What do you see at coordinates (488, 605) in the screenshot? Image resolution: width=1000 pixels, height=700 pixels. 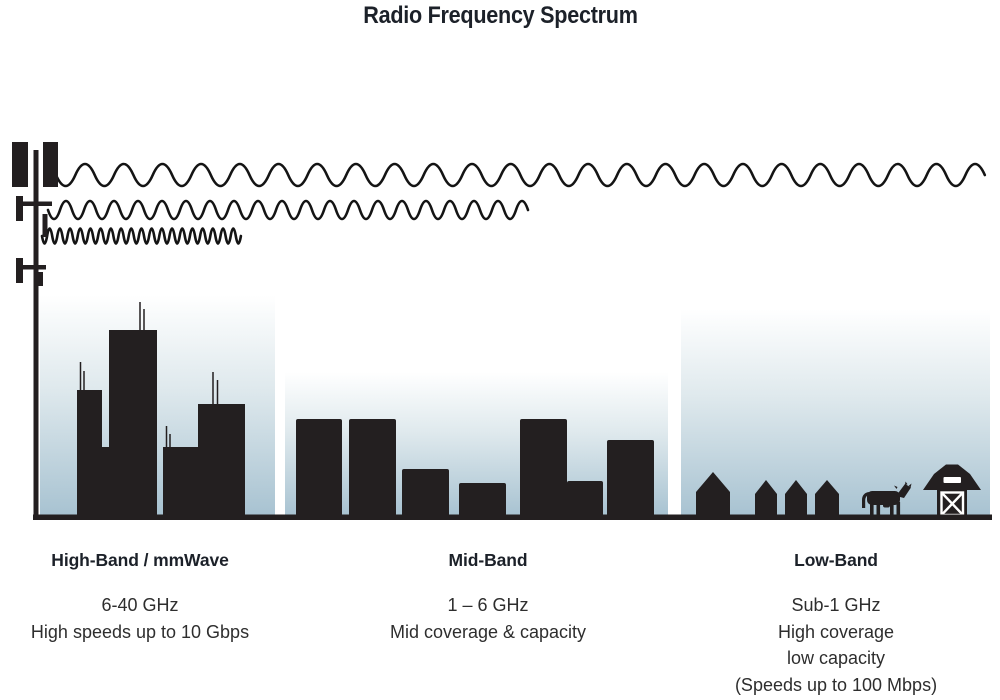 I see `band-frequency: 1 – 6 GHz` at bounding box center [488, 605].